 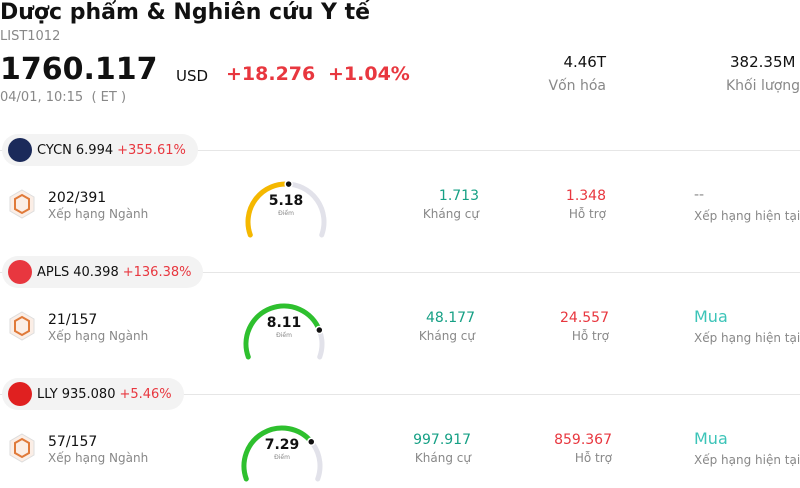 I want to click on resistance: 48.177, so click(x=450, y=318).